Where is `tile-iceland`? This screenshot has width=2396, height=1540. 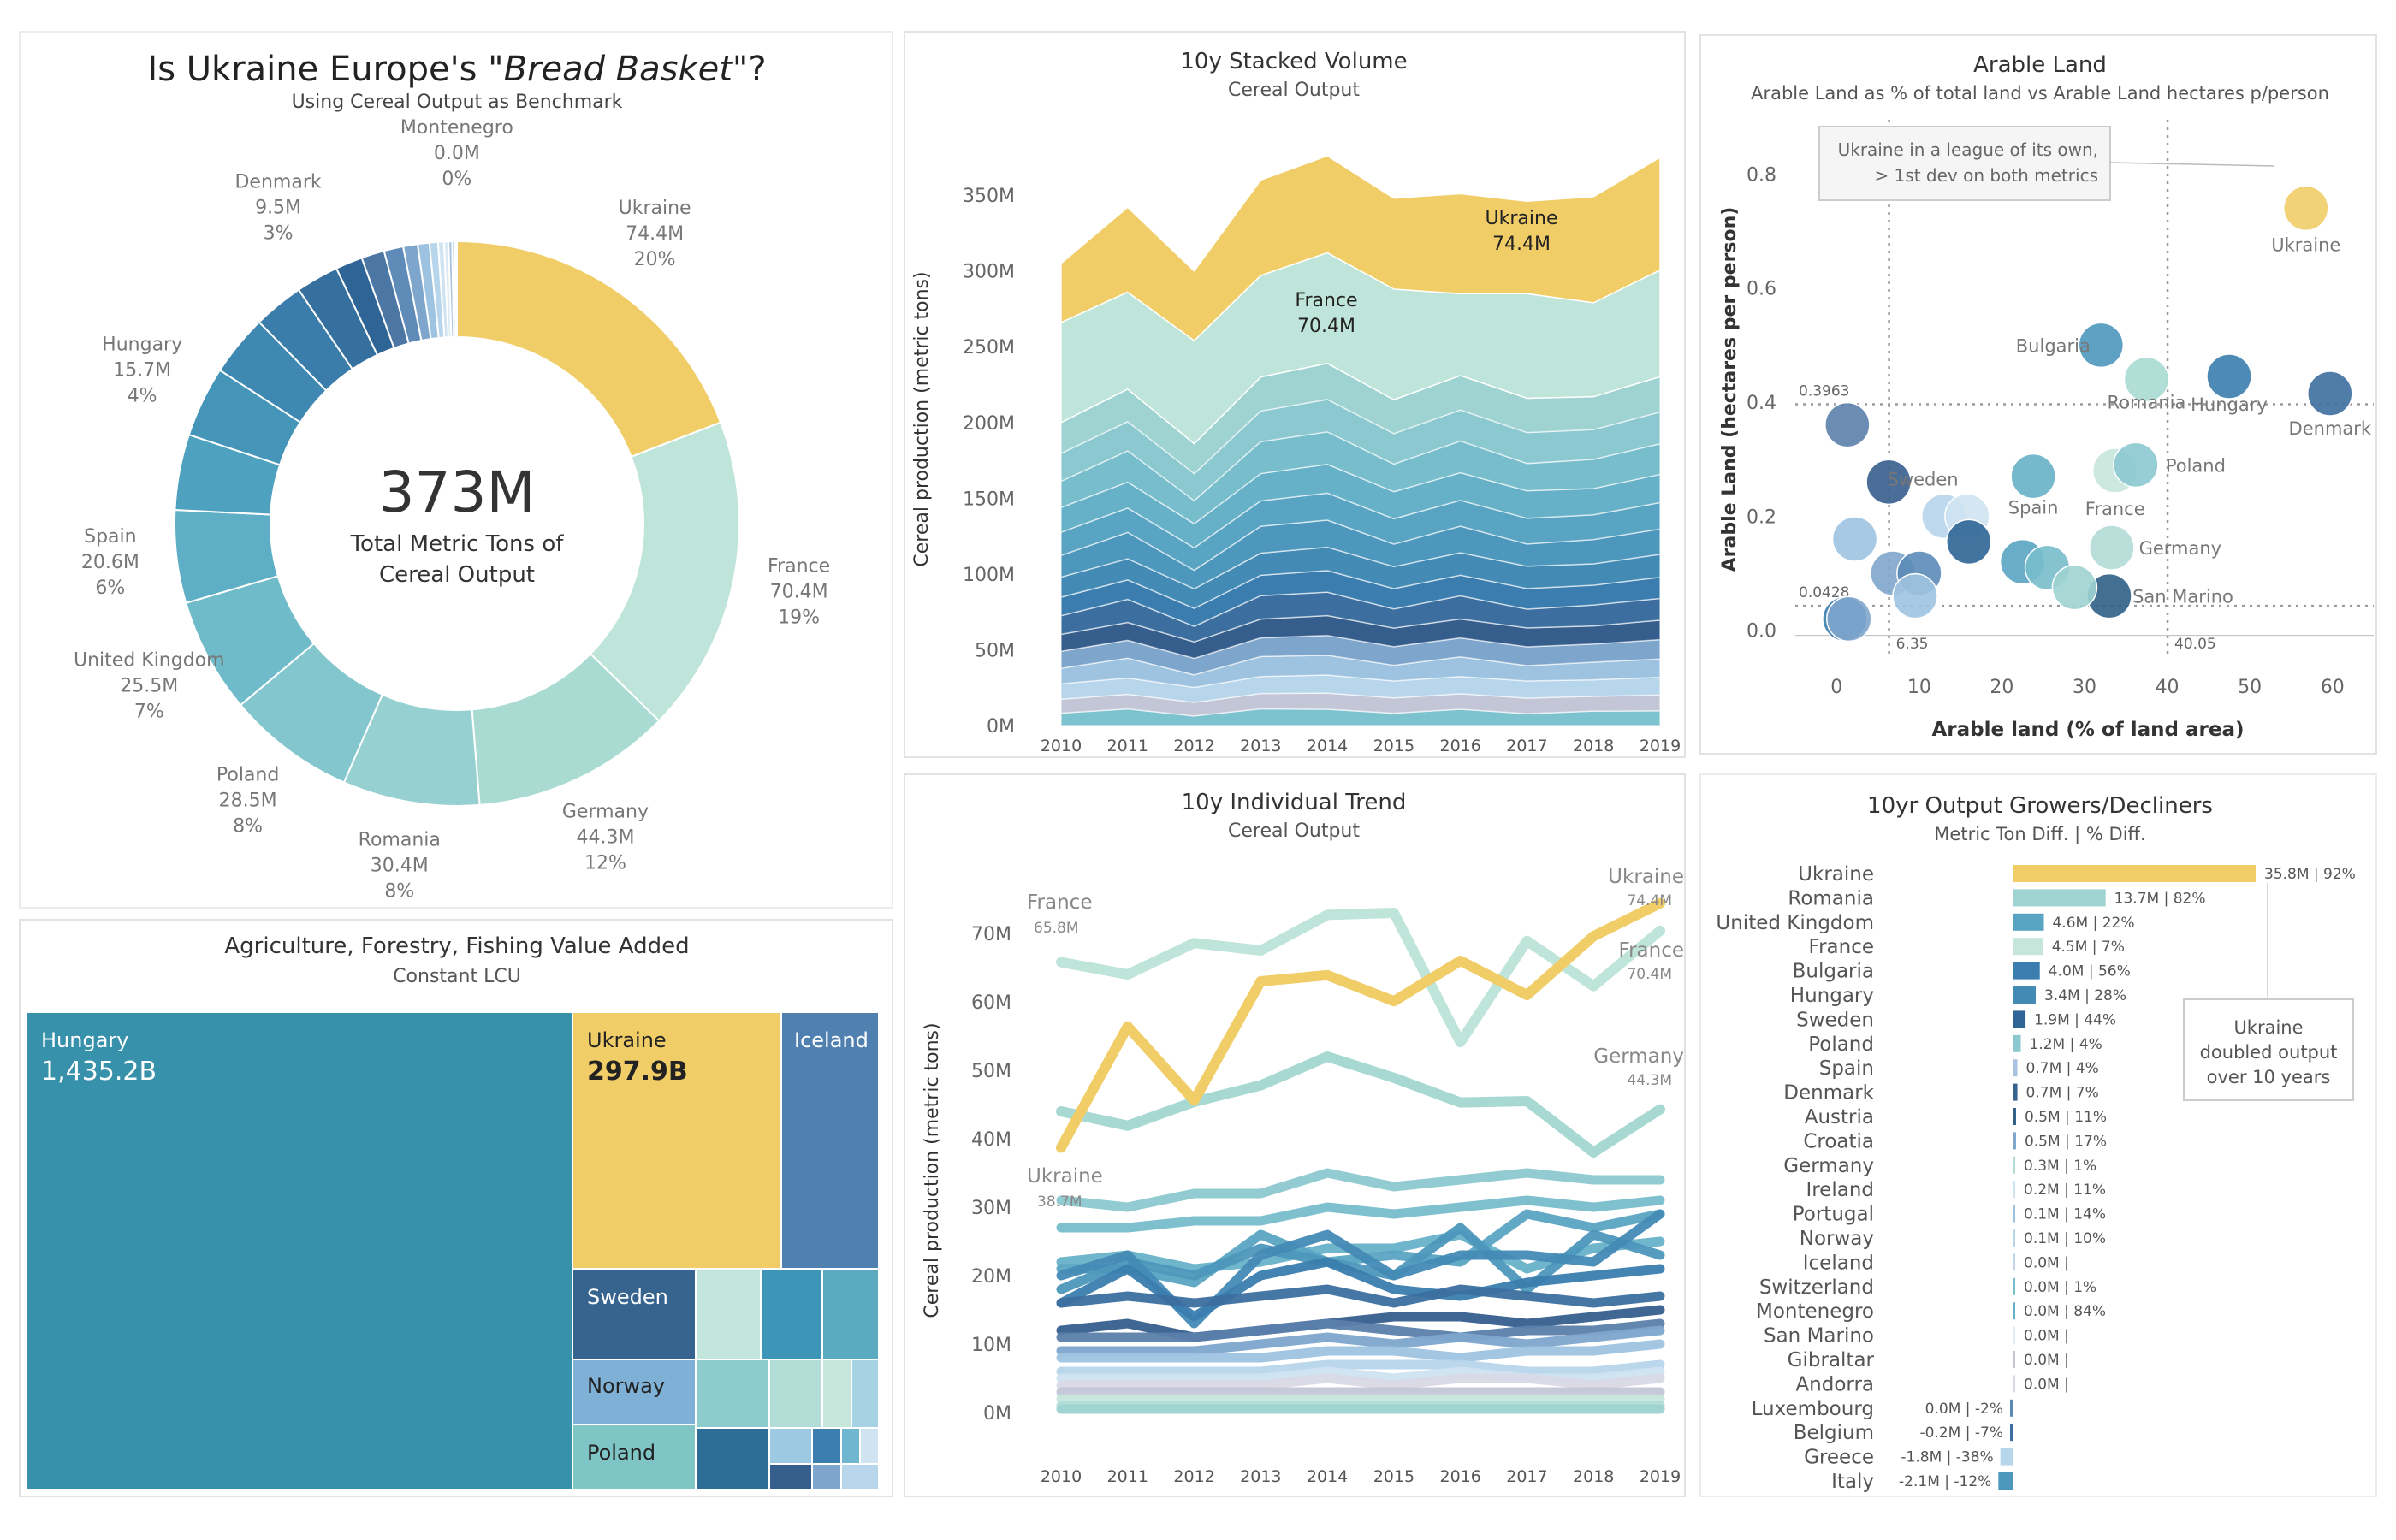 tile-iceland is located at coordinates (830, 1140).